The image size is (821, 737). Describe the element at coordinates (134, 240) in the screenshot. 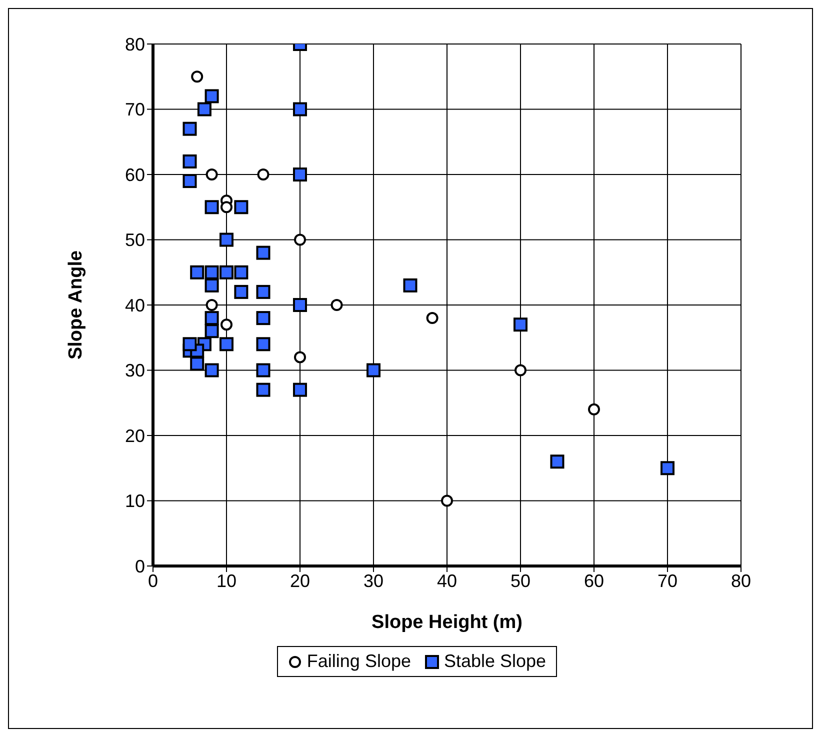

I see `y-tick-label: 50` at that location.